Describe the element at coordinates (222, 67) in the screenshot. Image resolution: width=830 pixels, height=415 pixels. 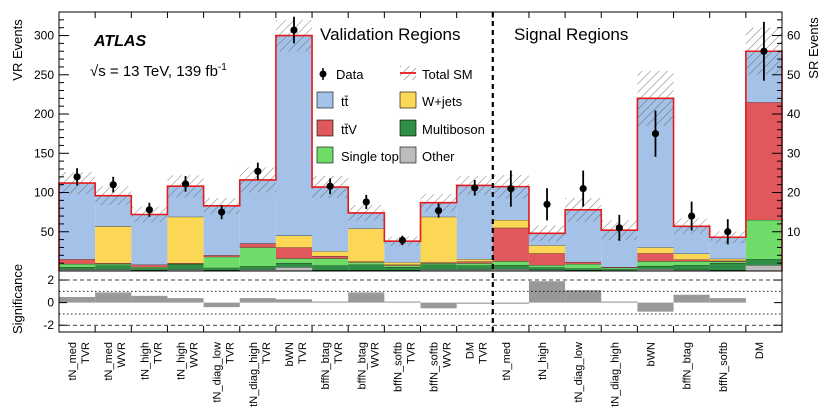
I see `lumi-exponent: -1` at that location.